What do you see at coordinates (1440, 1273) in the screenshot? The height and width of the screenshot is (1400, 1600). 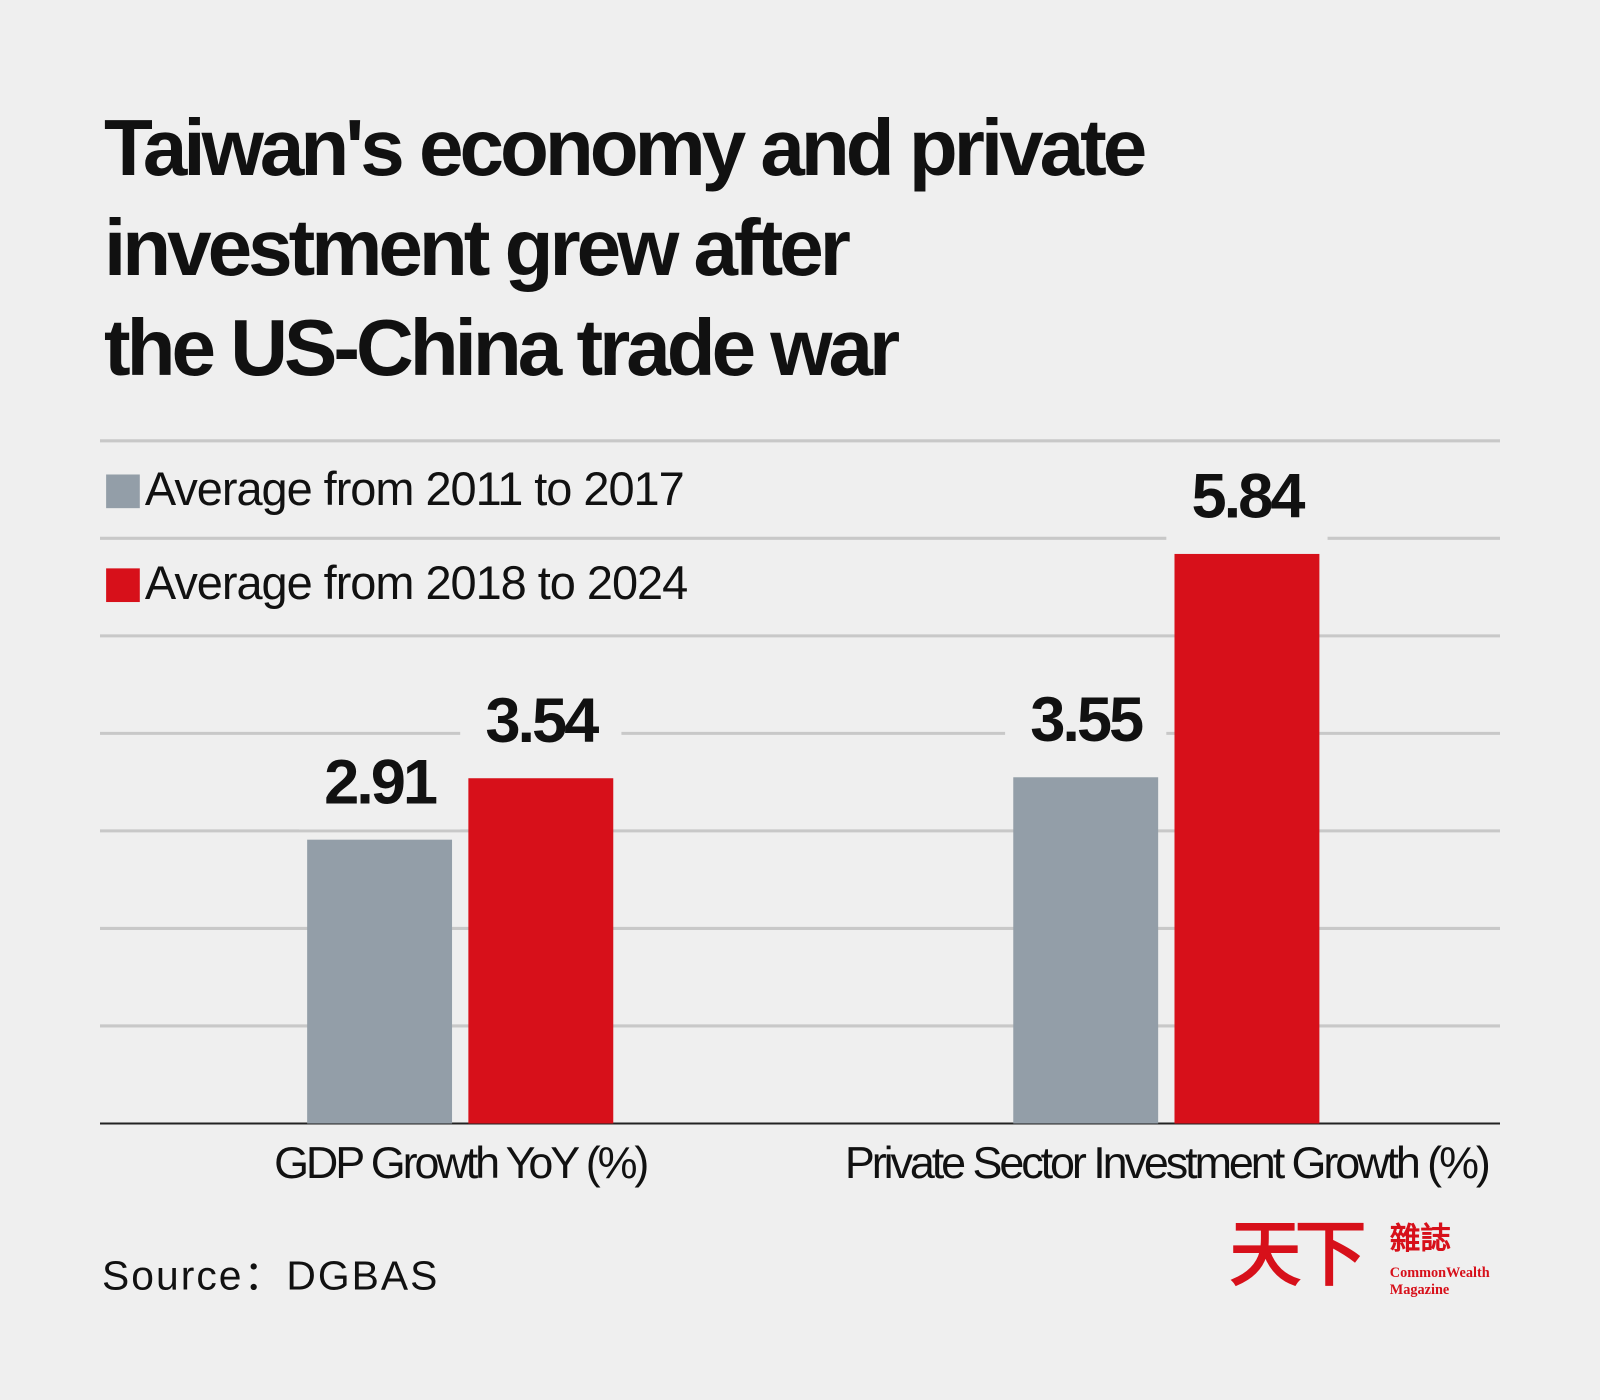 I see `brand-english: CommonWealth` at bounding box center [1440, 1273].